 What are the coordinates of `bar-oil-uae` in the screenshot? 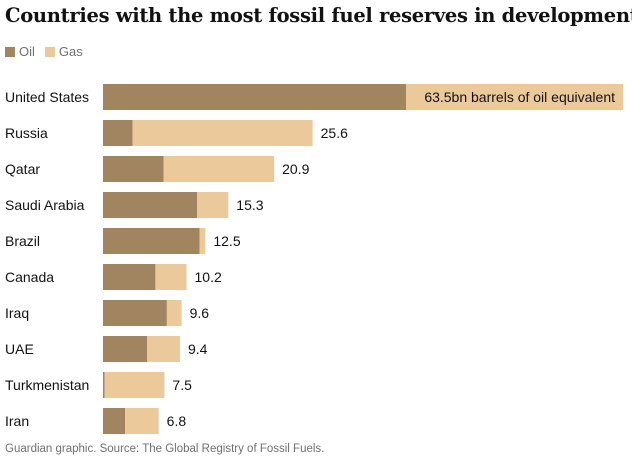 It's located at (125, 349).